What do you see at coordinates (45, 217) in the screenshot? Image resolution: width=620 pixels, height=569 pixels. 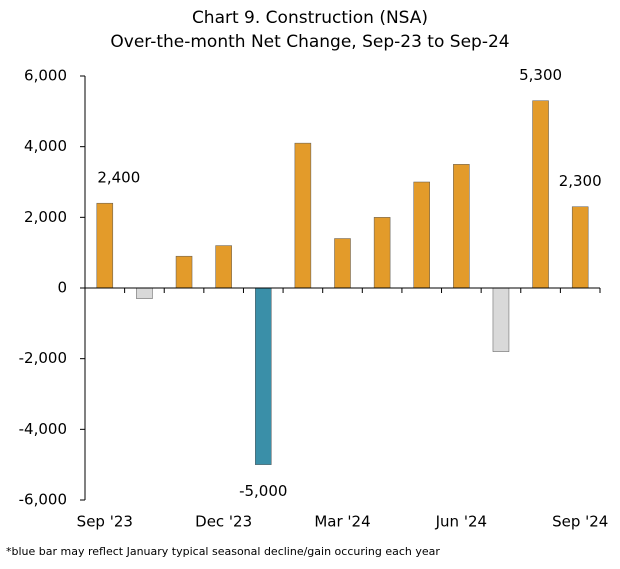 I see `y-tick-label: 2,000` at bounding box center [45, 217].